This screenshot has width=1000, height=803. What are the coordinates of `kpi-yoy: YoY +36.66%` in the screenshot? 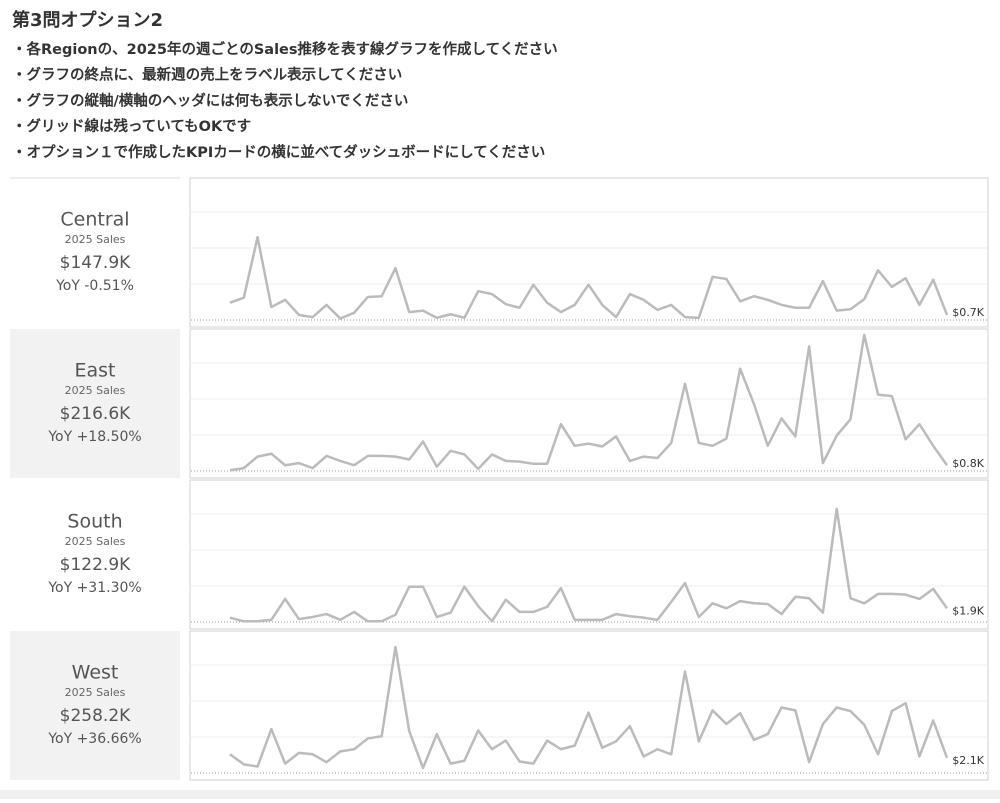 It's located at (94, 739).